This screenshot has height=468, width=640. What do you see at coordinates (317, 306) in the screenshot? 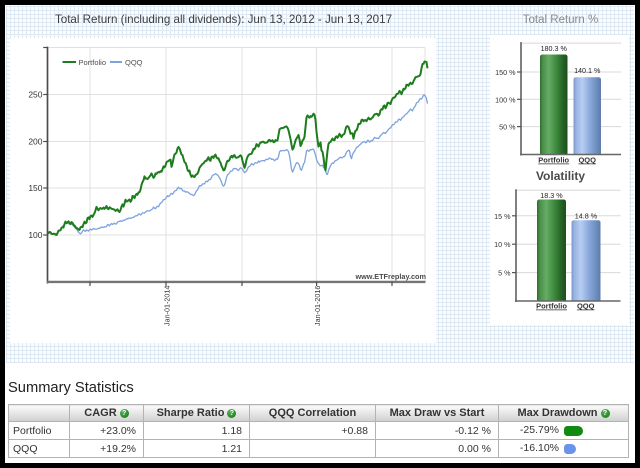
I see `svg-text: Jan-01-2016` at bounding box center [317, 306].